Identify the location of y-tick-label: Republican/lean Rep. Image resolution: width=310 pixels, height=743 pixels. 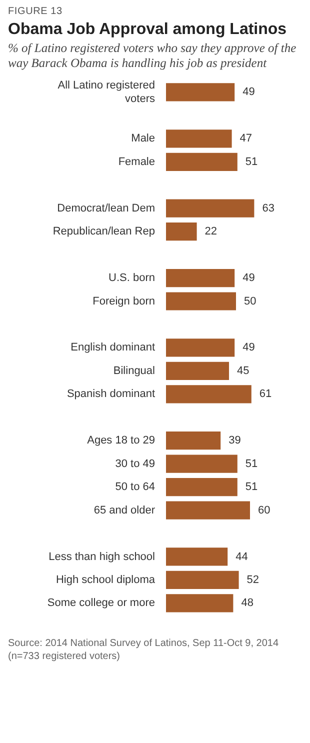
(103, 232).